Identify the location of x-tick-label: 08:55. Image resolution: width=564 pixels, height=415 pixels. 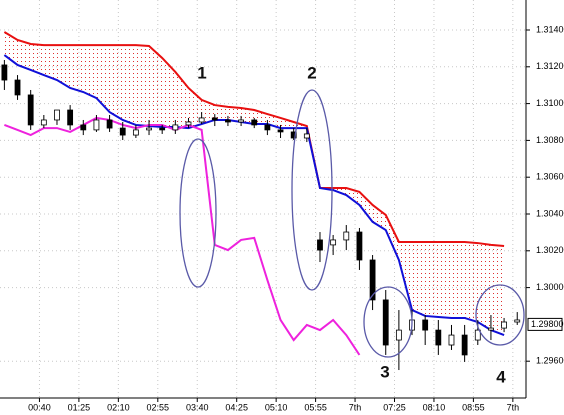
(473, 407).